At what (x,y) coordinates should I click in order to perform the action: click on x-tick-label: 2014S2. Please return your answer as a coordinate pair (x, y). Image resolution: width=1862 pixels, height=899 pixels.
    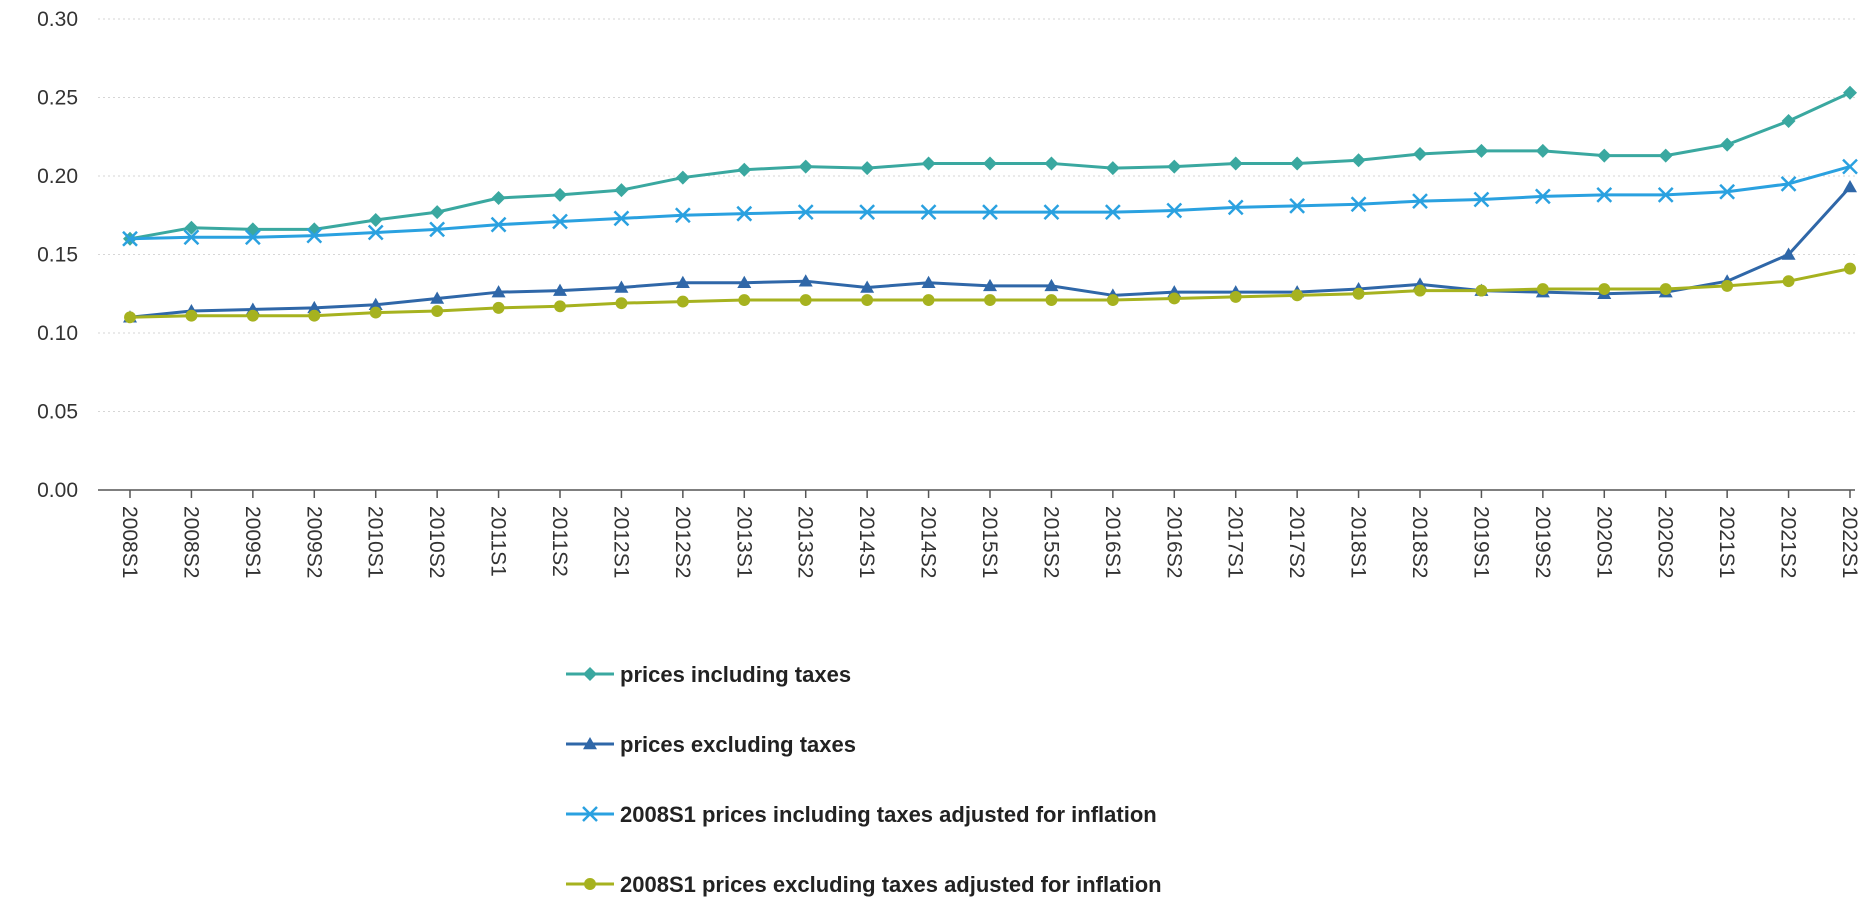
    Looking at the image, I should click on (928, 542).